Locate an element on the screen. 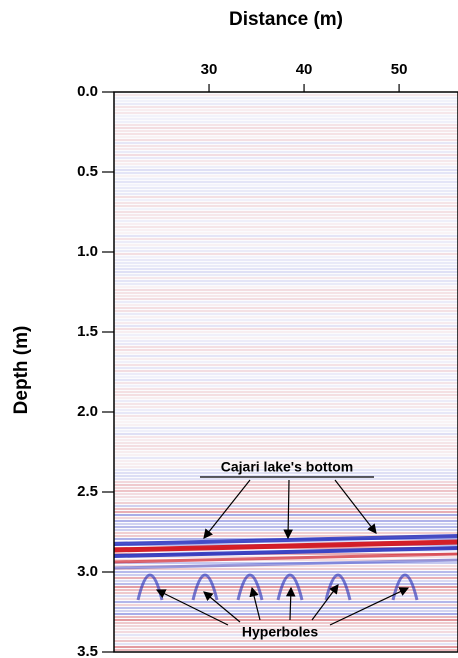 The image size is (458, 658). y-tick-label: 1.5 is located at coordinates (87, 331).